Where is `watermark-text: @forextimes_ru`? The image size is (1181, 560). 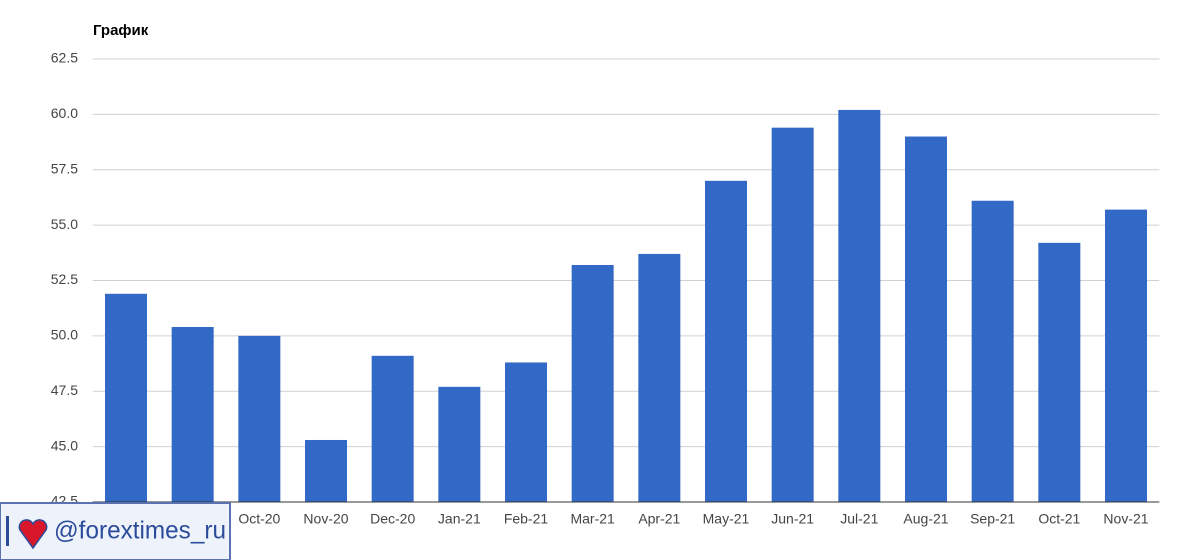
watermark-text: @forextimes_ru is located at coordinates (140, 531).